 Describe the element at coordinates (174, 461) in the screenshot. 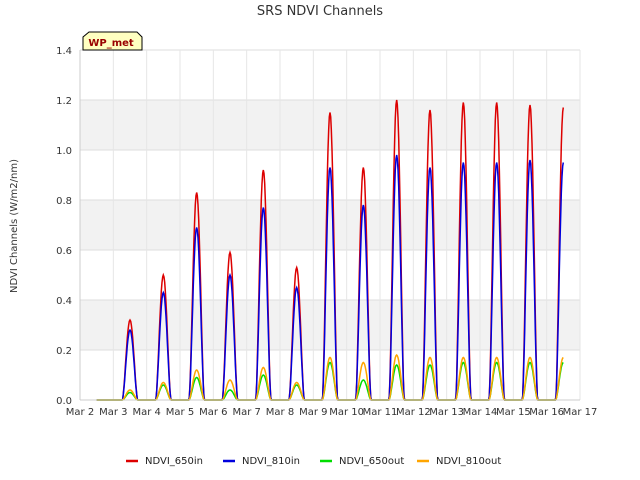

I see `legend-label: NDVI_650in` at that location.